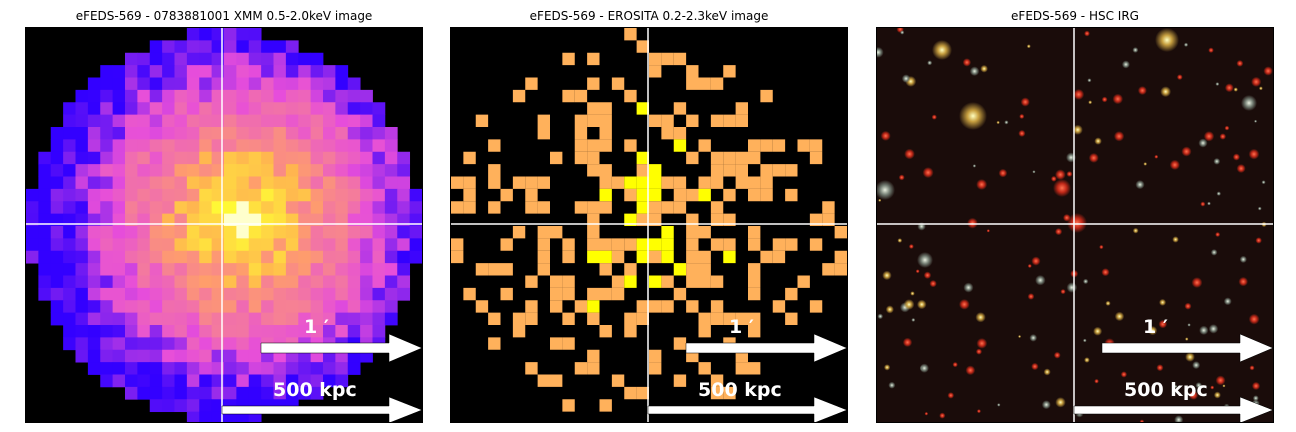  Describe the element at coordinates (316, 327) in the screenshot. I see `arcmin-scale-label: 1 ′` at that location.